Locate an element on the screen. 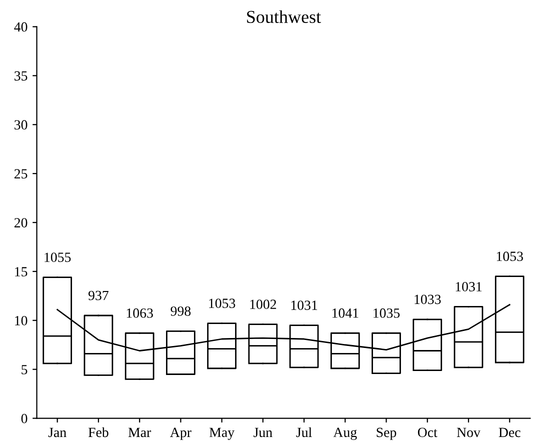 This screenshot has height=445, width=541. annotation: 998 is located at coordinates (180, 311).